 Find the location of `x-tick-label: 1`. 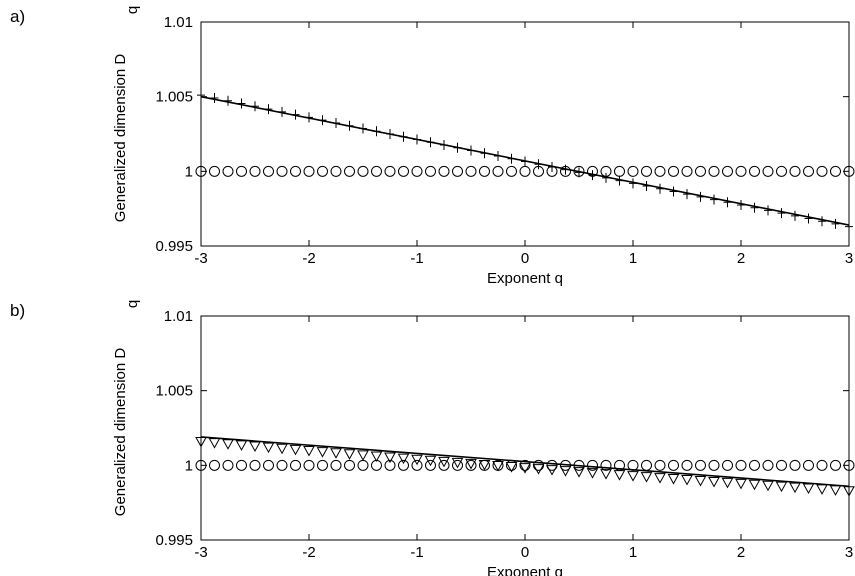

x-tick-label: 1 is located at coordinates (633, 258).